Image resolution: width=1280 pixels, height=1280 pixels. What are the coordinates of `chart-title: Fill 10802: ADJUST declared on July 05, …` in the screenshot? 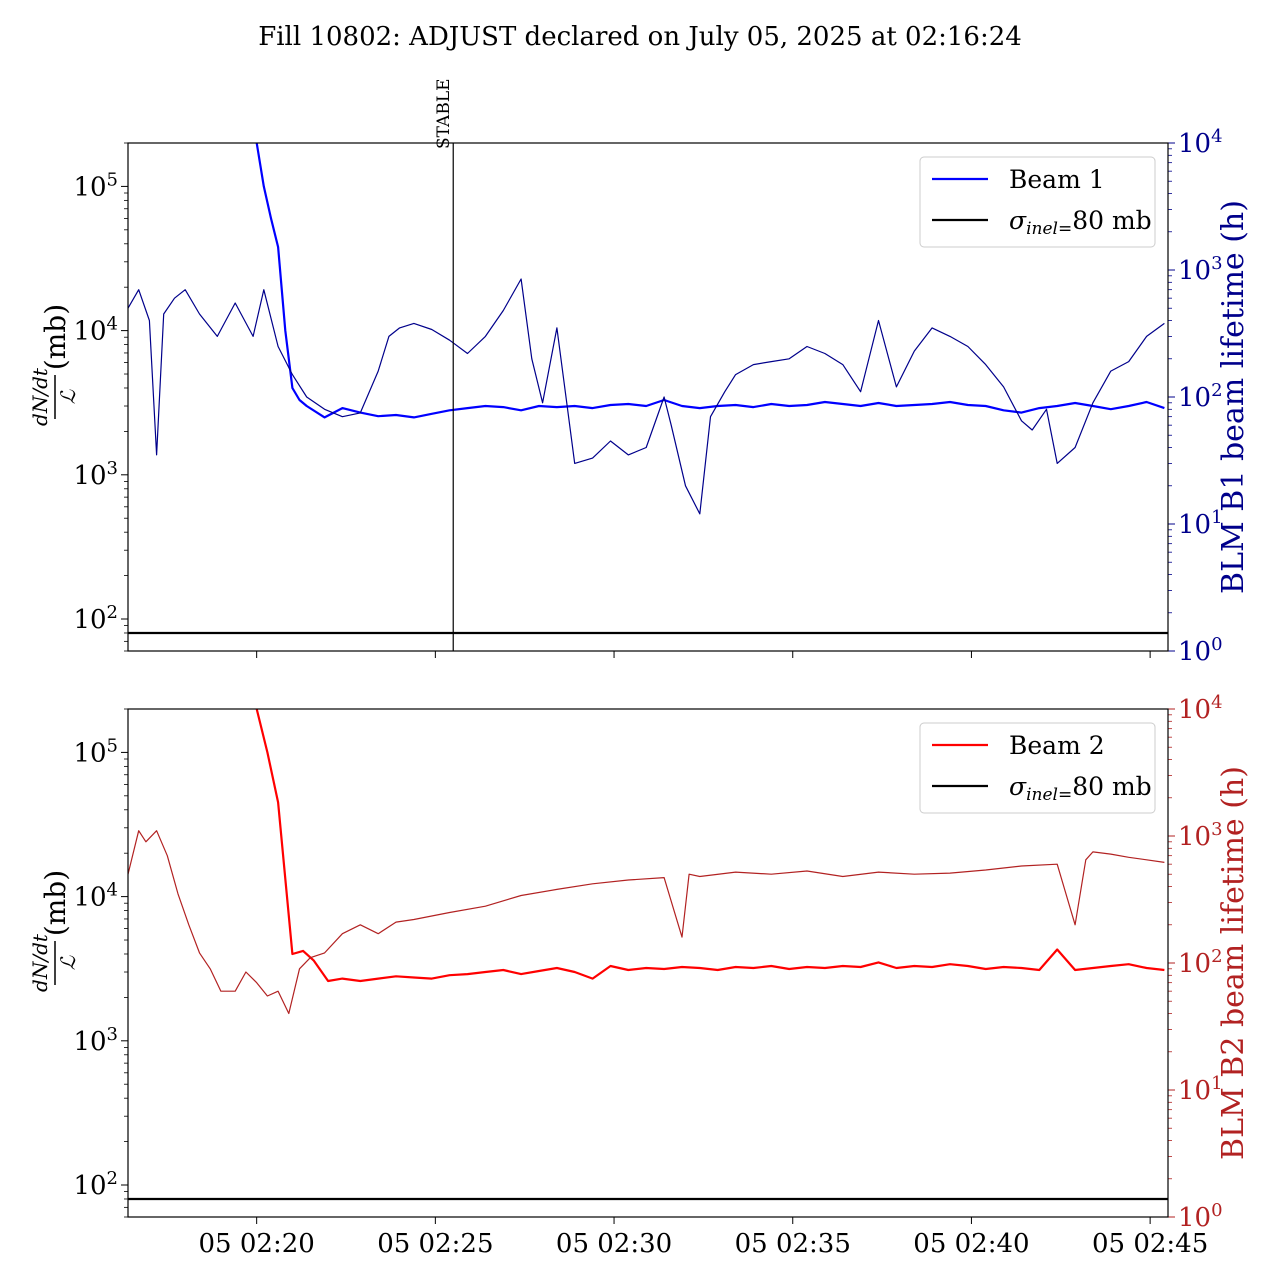 It's located at (640, 37).